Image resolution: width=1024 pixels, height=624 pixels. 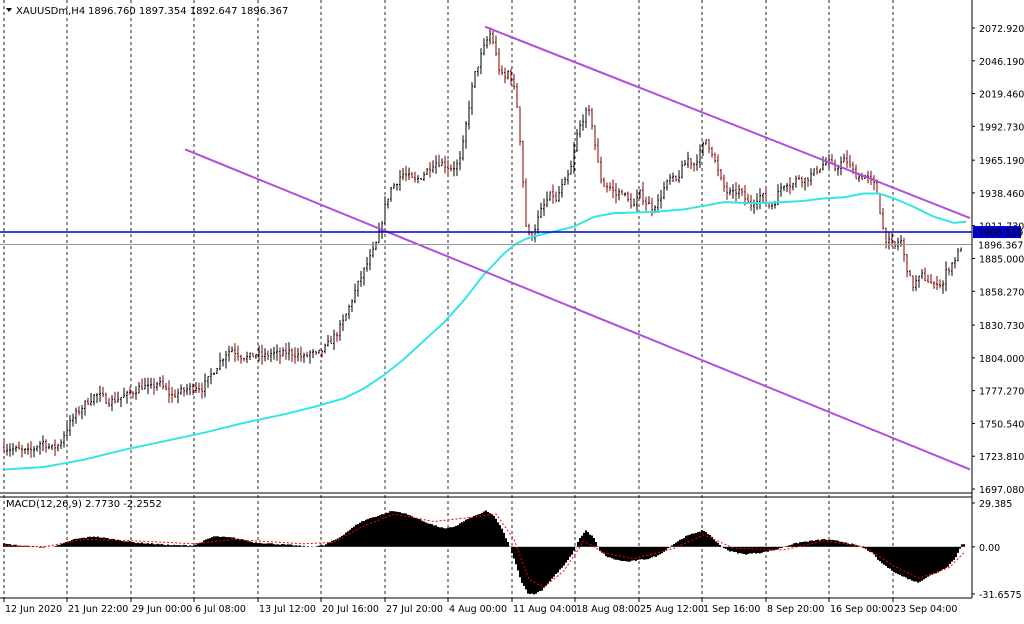 I want to click on time-tick-label: 21 Jun 22:00, so click(x=98, y=609).